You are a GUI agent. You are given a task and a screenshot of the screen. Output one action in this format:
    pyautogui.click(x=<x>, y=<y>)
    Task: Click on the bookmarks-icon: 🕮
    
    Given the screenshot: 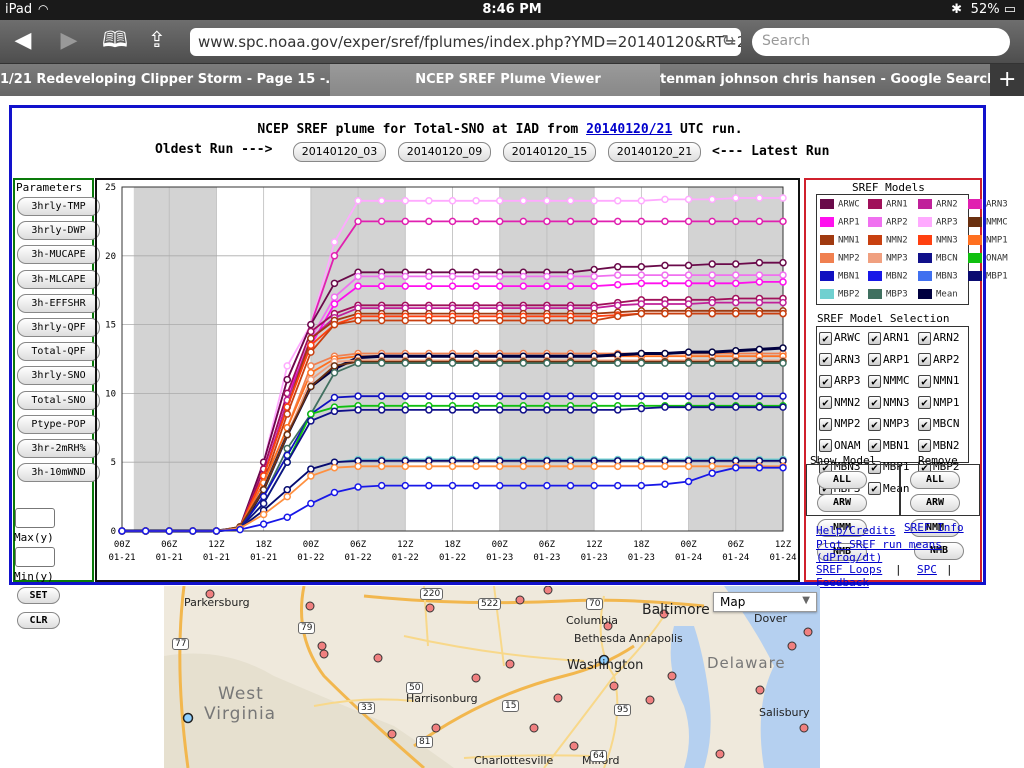 What is the action you would take?
    pyautogui.click(x=115, y=40)
    